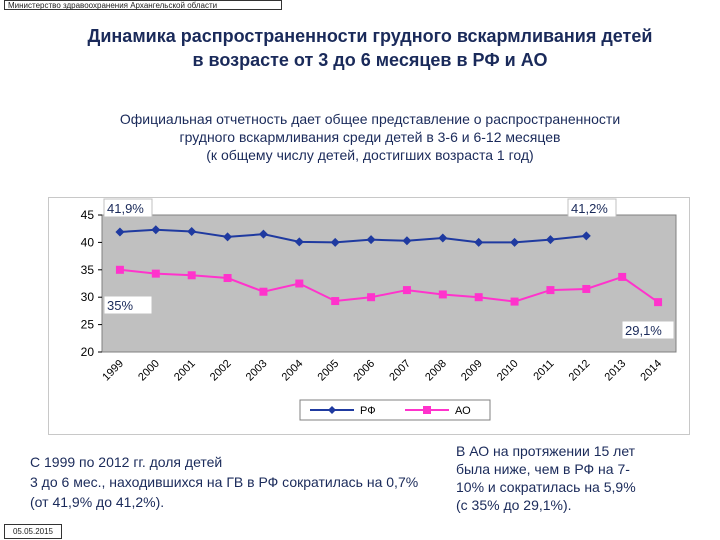  Describe the element at coordinates (120, 305) in the screenshot. I see `annotation-label: 35%` at that location.